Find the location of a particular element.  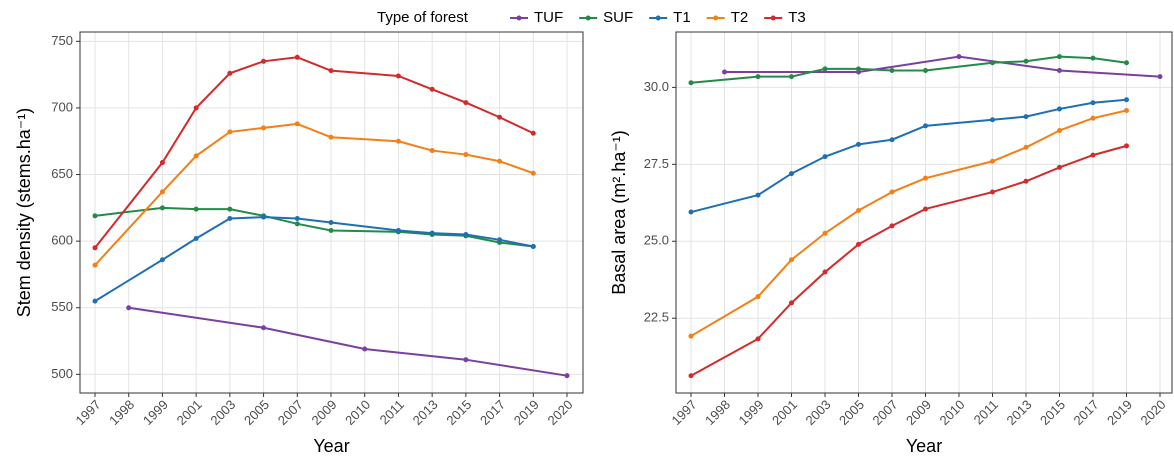

legend-label: SUF is located at coordinates (618, 17).